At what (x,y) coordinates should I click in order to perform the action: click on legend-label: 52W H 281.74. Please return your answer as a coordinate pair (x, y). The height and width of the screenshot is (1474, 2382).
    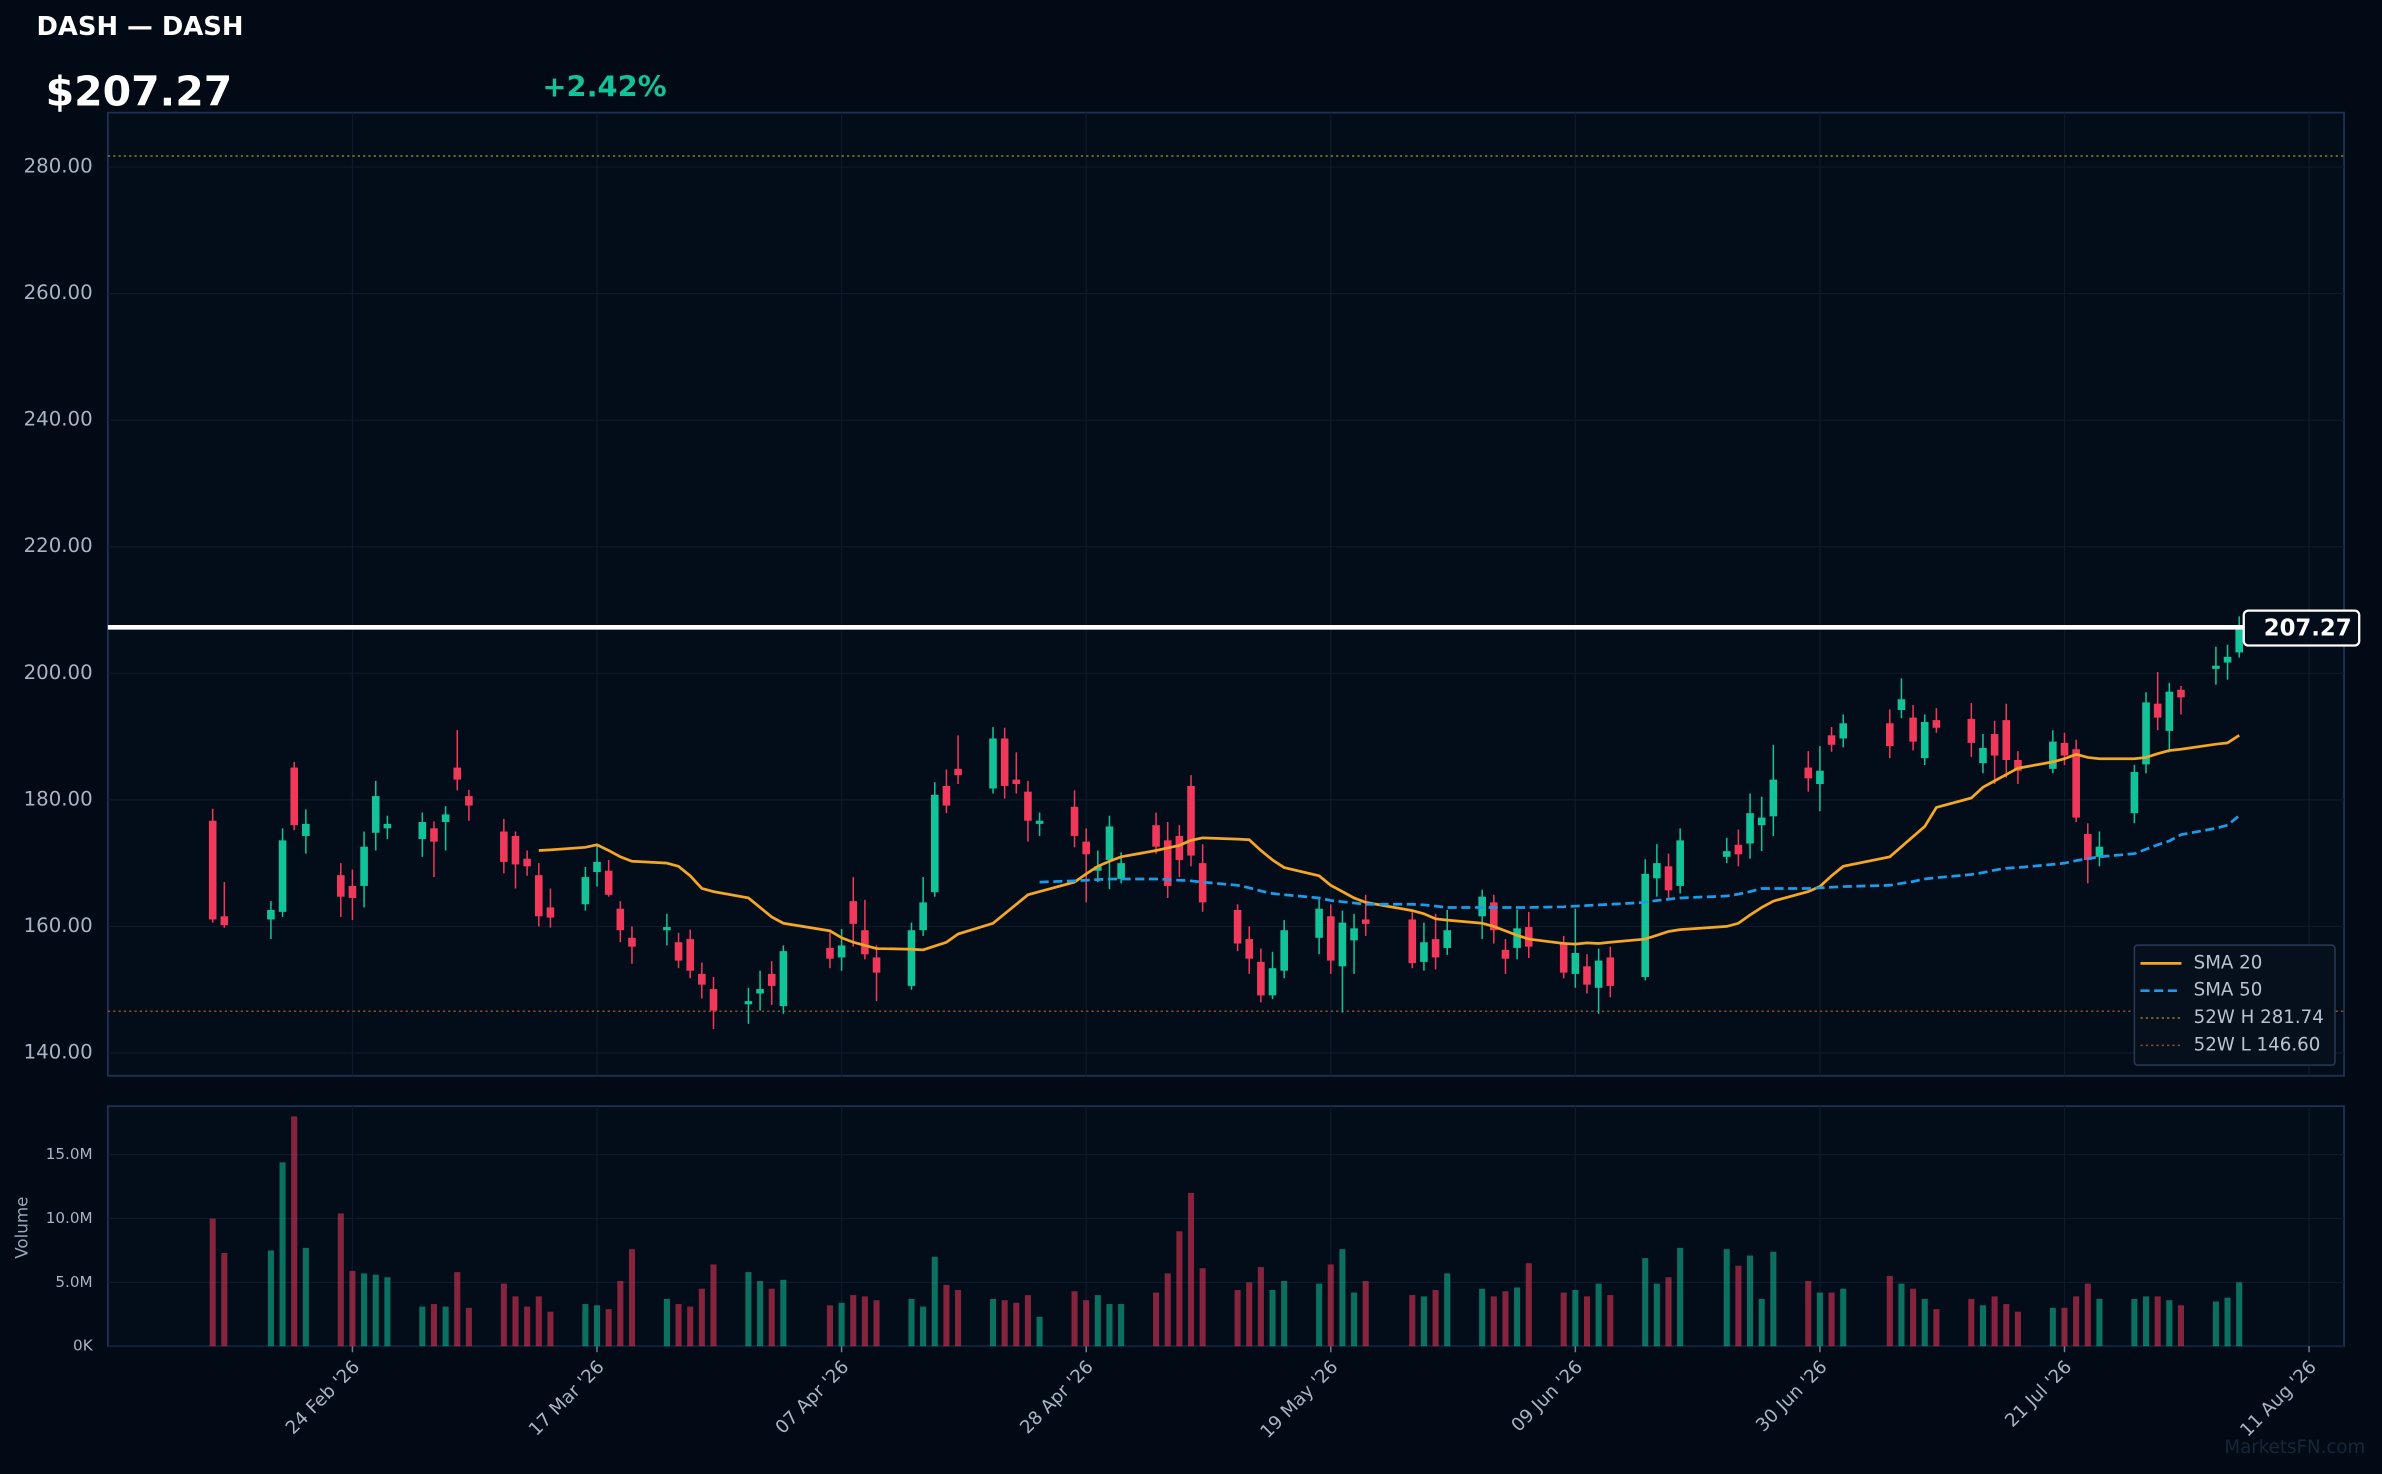
    Looking at the image, I should click on (2259, 1017).